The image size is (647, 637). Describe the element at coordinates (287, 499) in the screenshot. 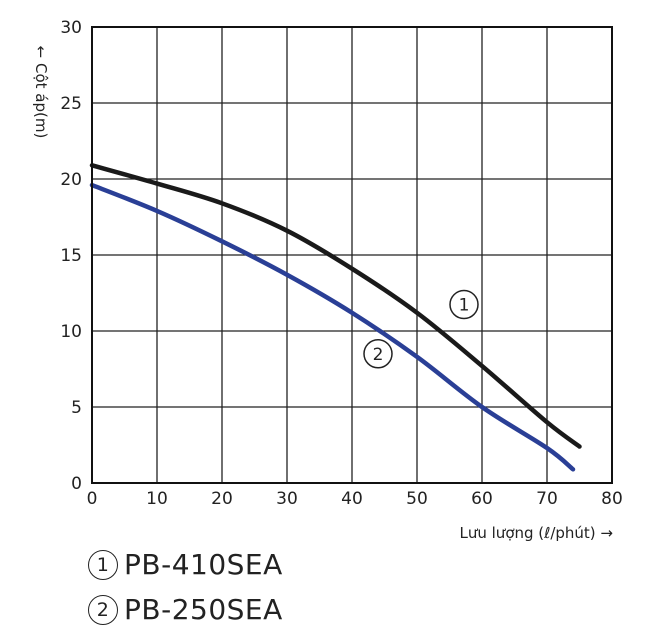

I see `x-tick-label-3: 30` at that location.